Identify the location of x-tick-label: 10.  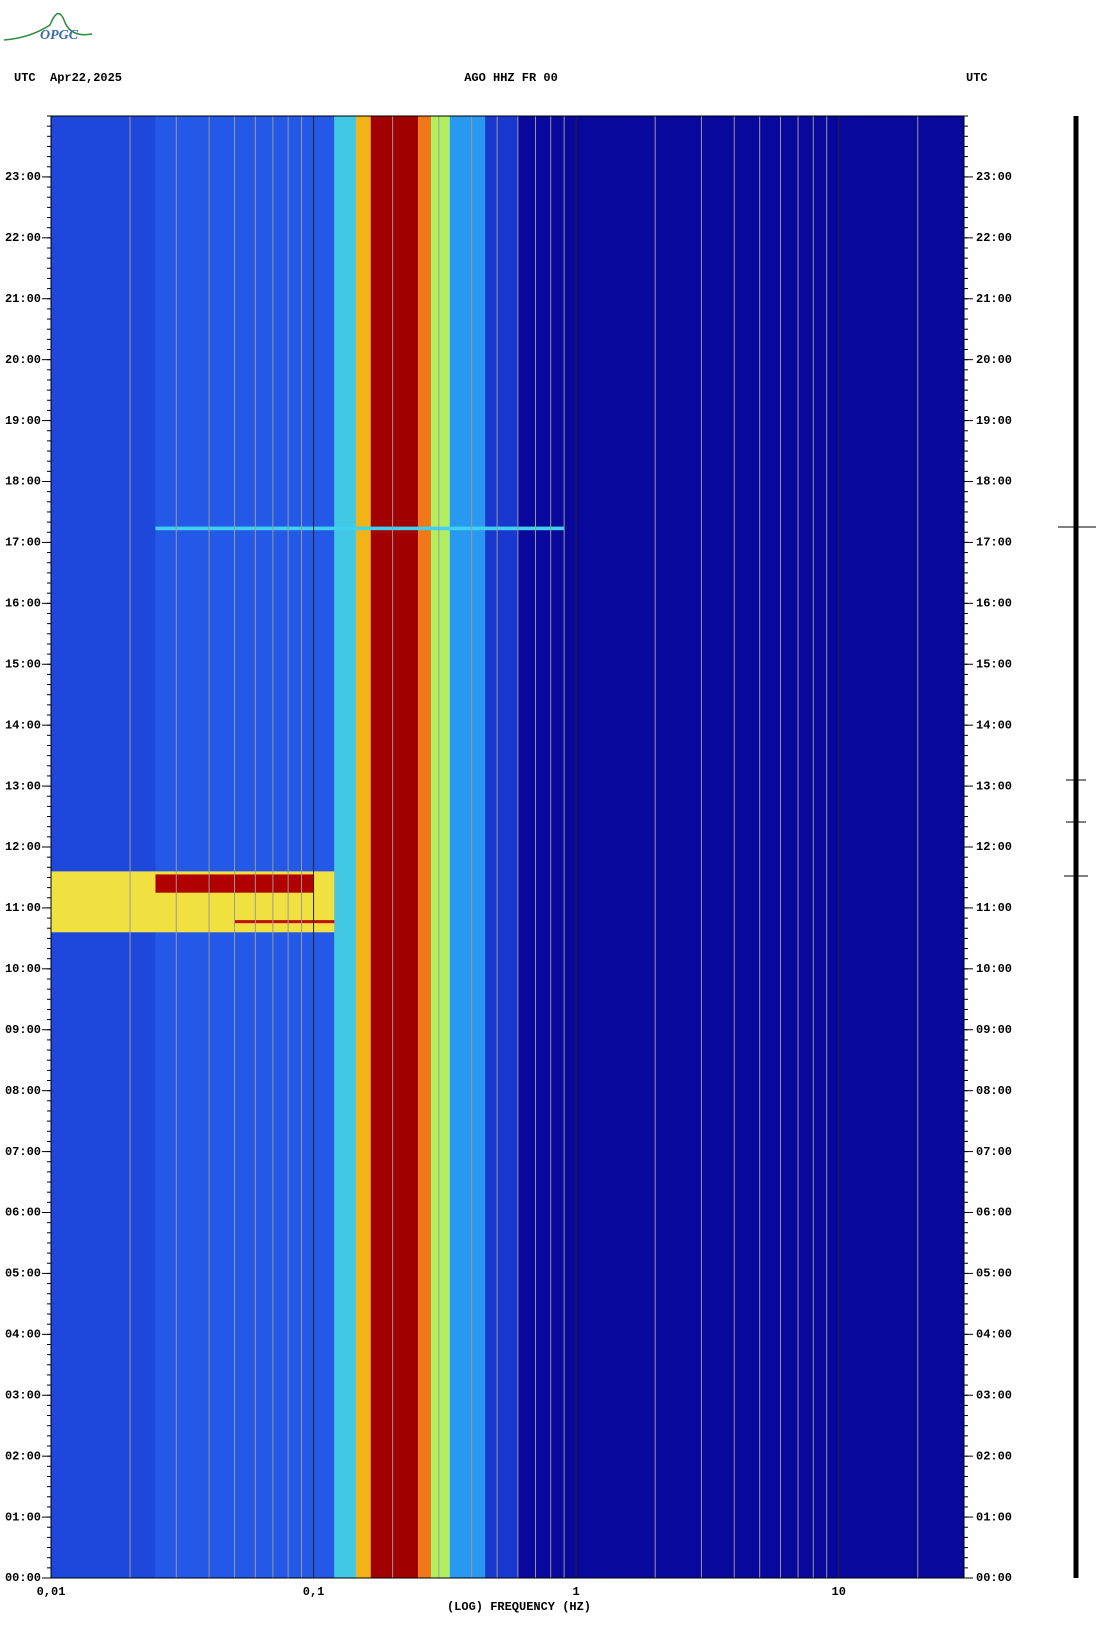
(839, 1592).